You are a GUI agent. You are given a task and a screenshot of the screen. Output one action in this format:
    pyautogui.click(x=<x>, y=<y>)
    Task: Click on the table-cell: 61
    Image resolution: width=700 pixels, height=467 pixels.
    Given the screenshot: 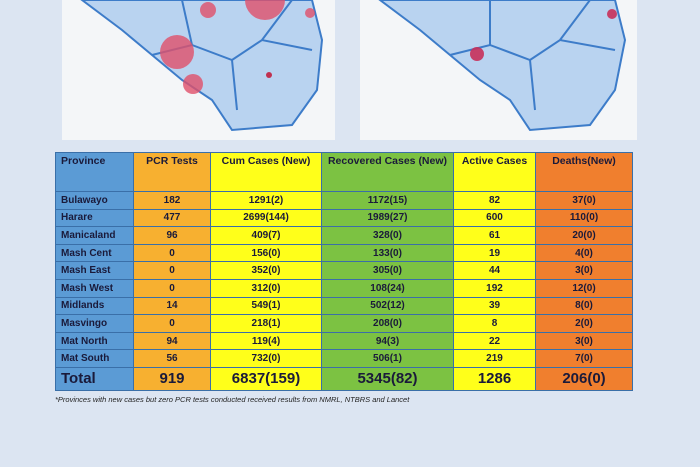 What is the action you would take?
    pyautogui.click(x=494, y=235)
    